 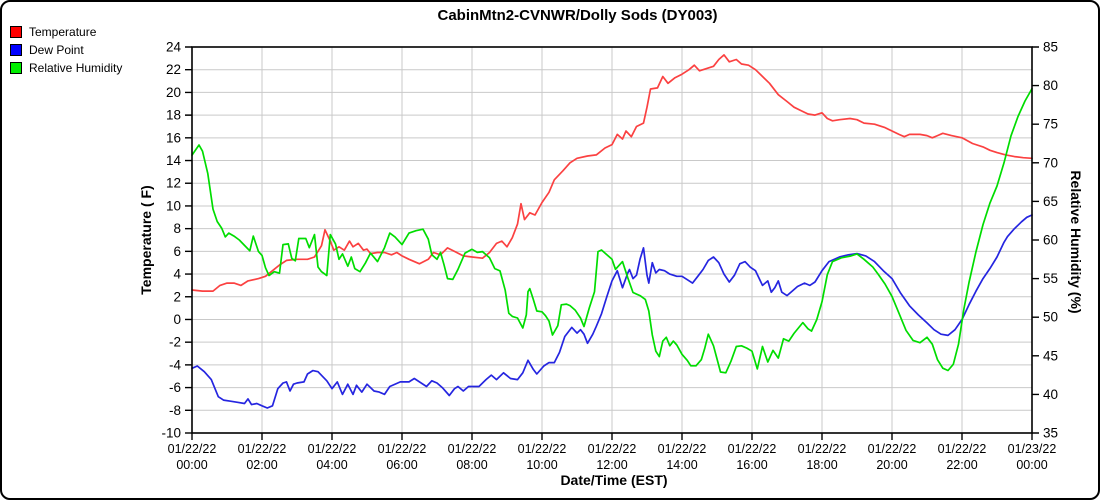 What do you see at coordinates (821, 465) in the screenshot?
I see `x-tick-label-time: 18:00` at bounding box center [821, 465].